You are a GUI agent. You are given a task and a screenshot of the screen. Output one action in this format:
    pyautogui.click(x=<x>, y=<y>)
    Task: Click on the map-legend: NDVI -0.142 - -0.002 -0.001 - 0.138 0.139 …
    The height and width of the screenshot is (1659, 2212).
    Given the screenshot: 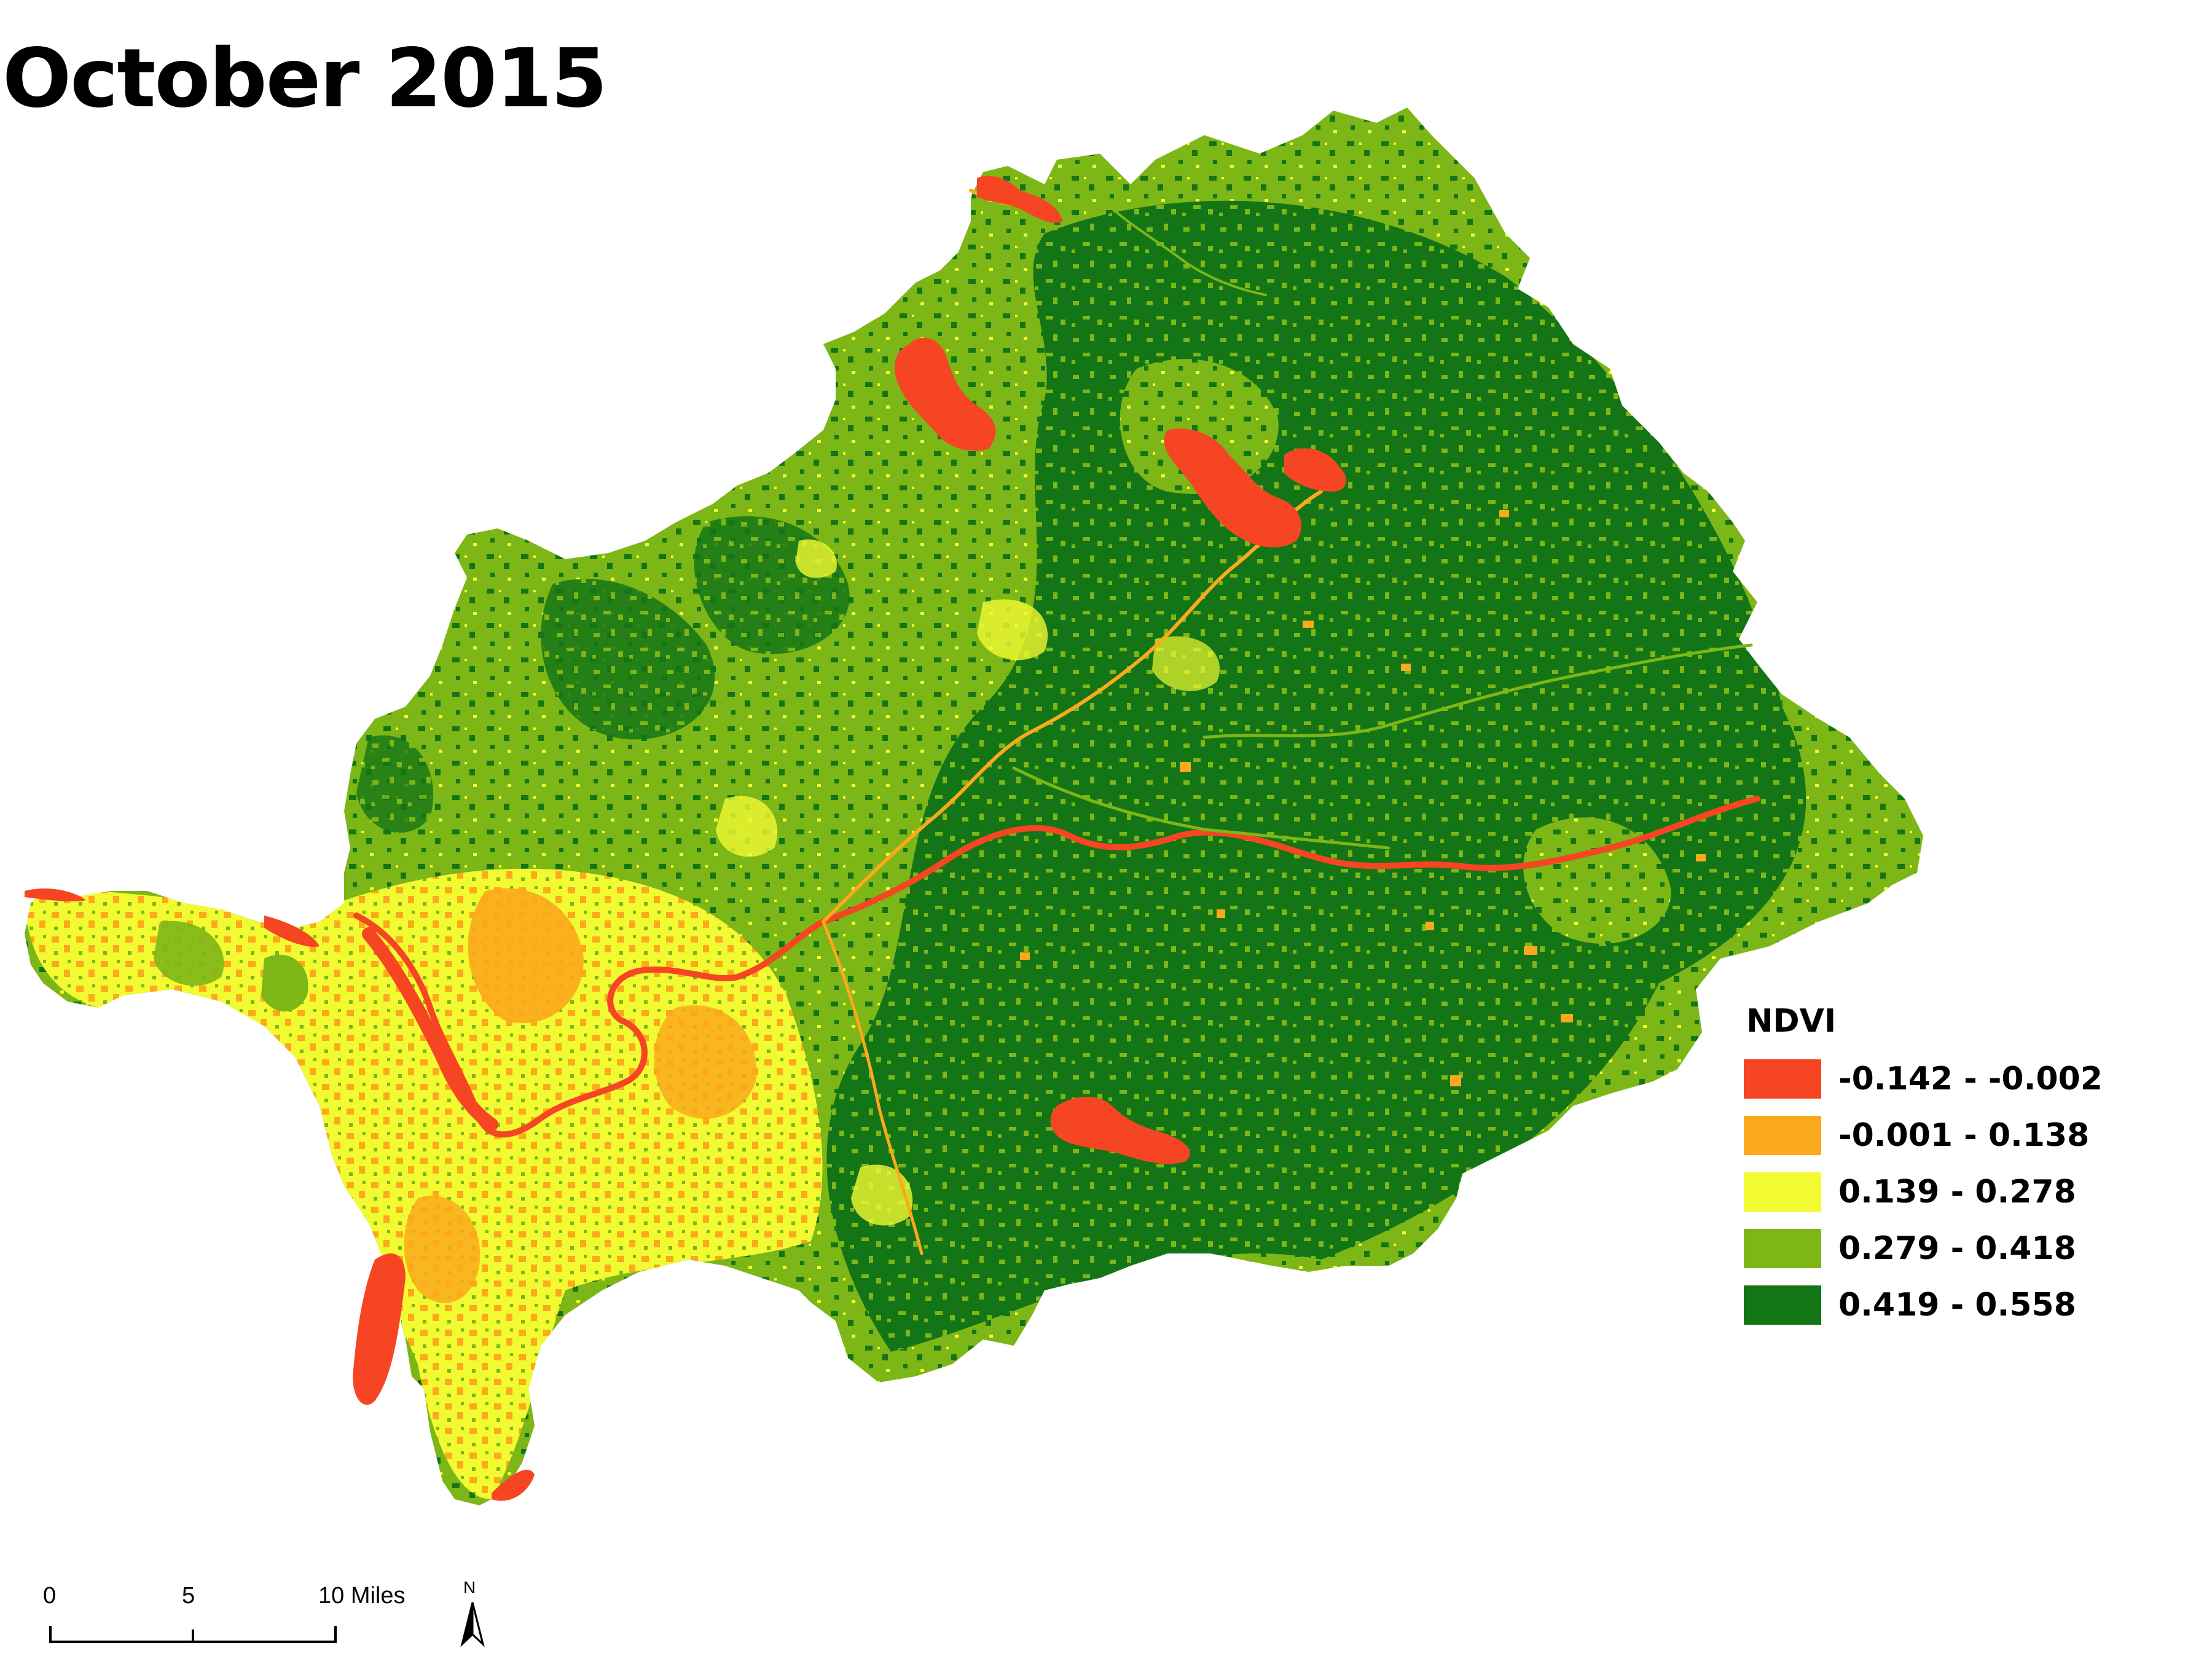 What is the action you would take?
    pyautogui.click(x=1959, y=1173)
    